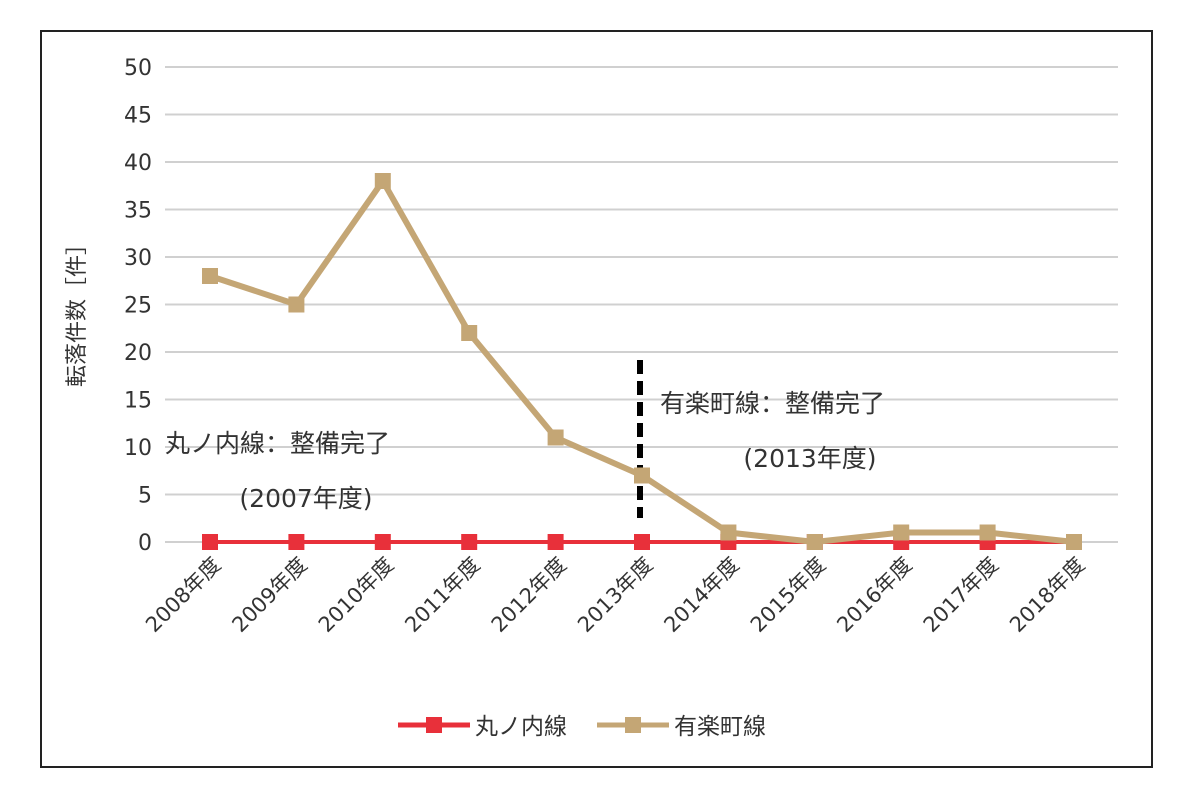  Describe the element at coordinates (138, 116) in the screenshot. I see `y-tick-label: 45` at that location.